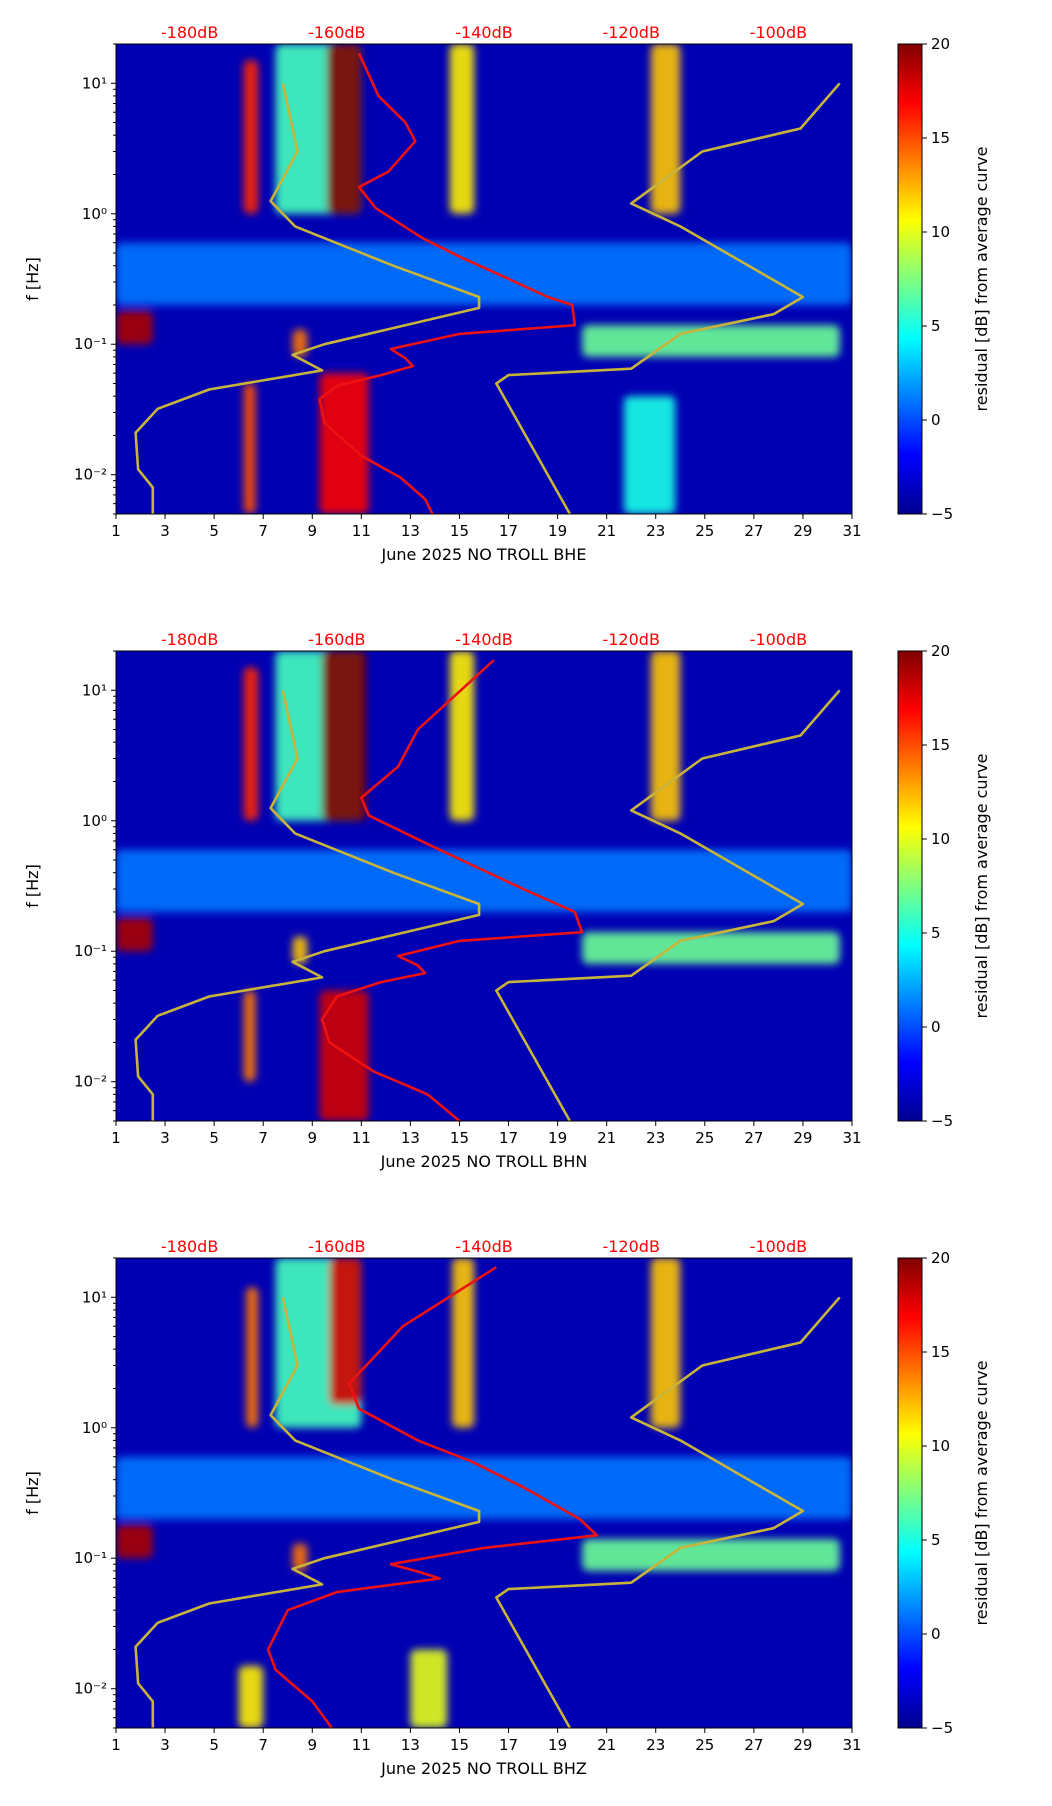  What do you see at coordinates (484, 1161) in the screenshot?
I see `x-axis-label: June 2025 NO TROLL BHN` at bounding box center [484, 1161].